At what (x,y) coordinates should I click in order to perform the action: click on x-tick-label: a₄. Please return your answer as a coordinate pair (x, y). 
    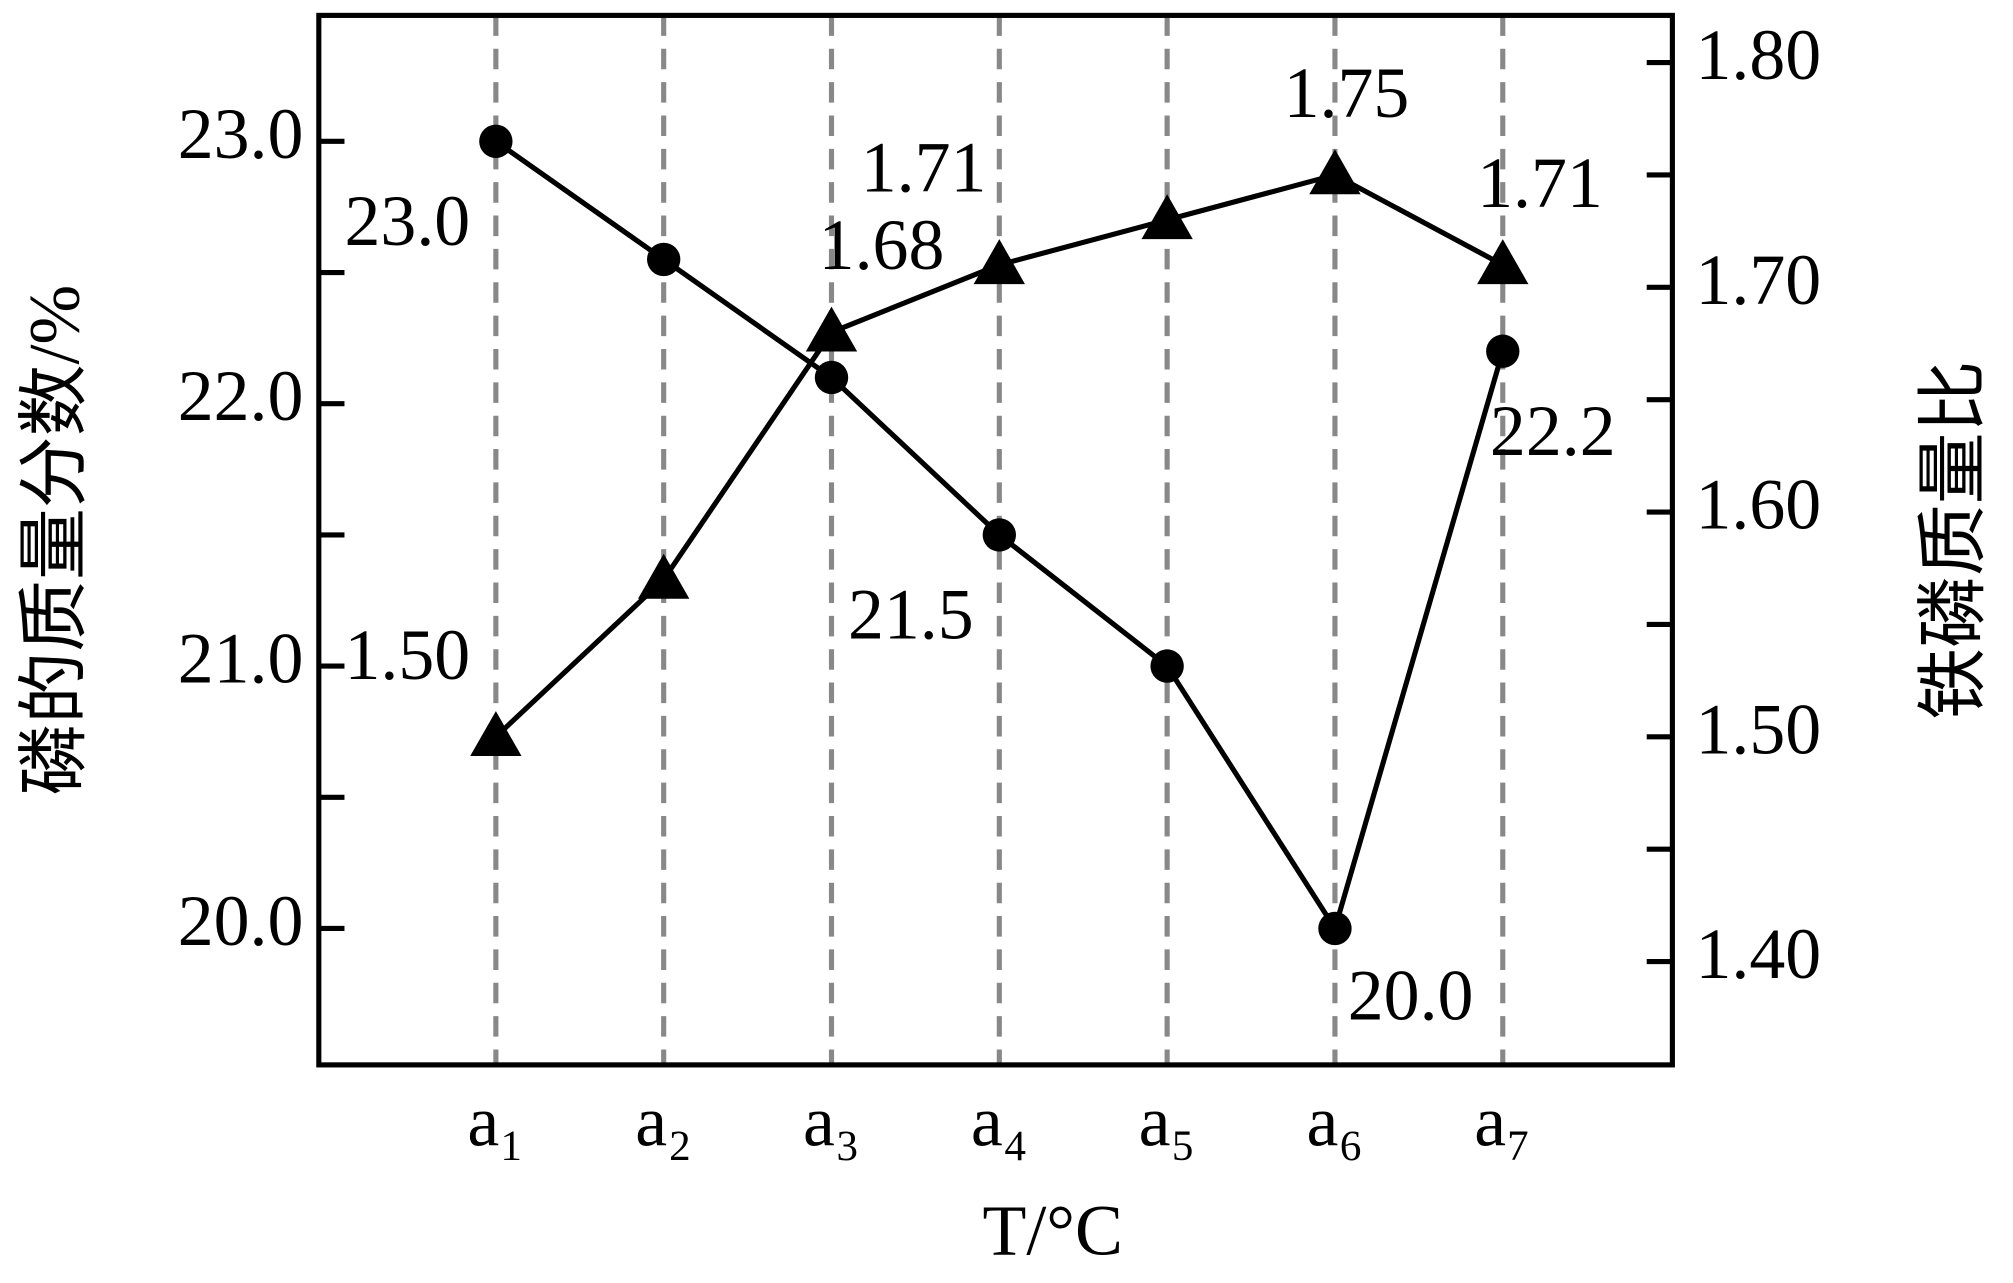
    Looking at the image, I should click on (999, 1122).